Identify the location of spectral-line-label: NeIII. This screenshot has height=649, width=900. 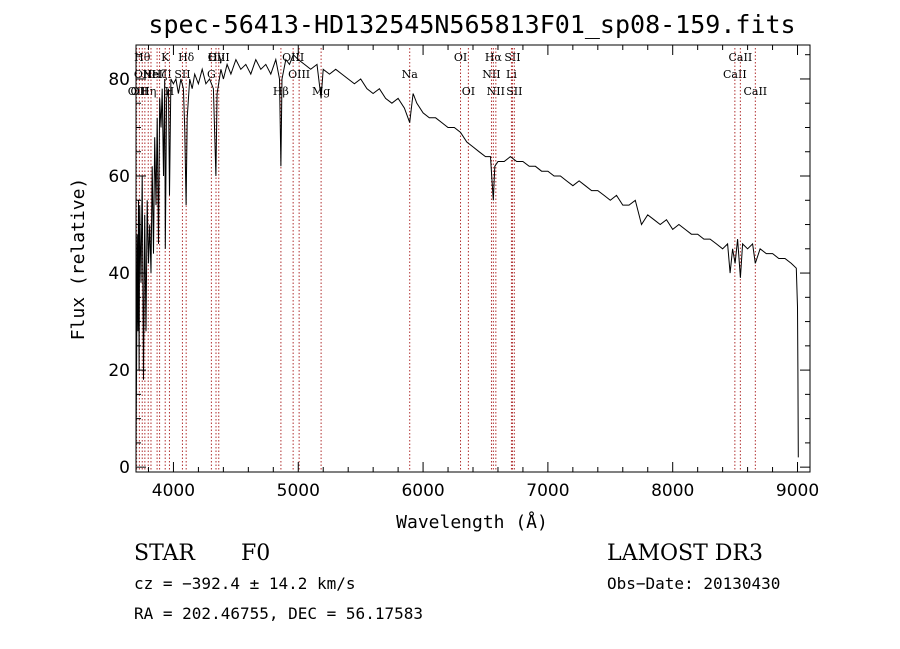
(157, 74).